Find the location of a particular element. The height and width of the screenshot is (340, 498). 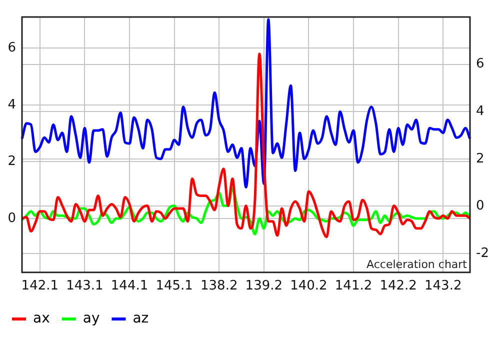

x-tick-label: 142.1 is located at coordinates (40, 286).